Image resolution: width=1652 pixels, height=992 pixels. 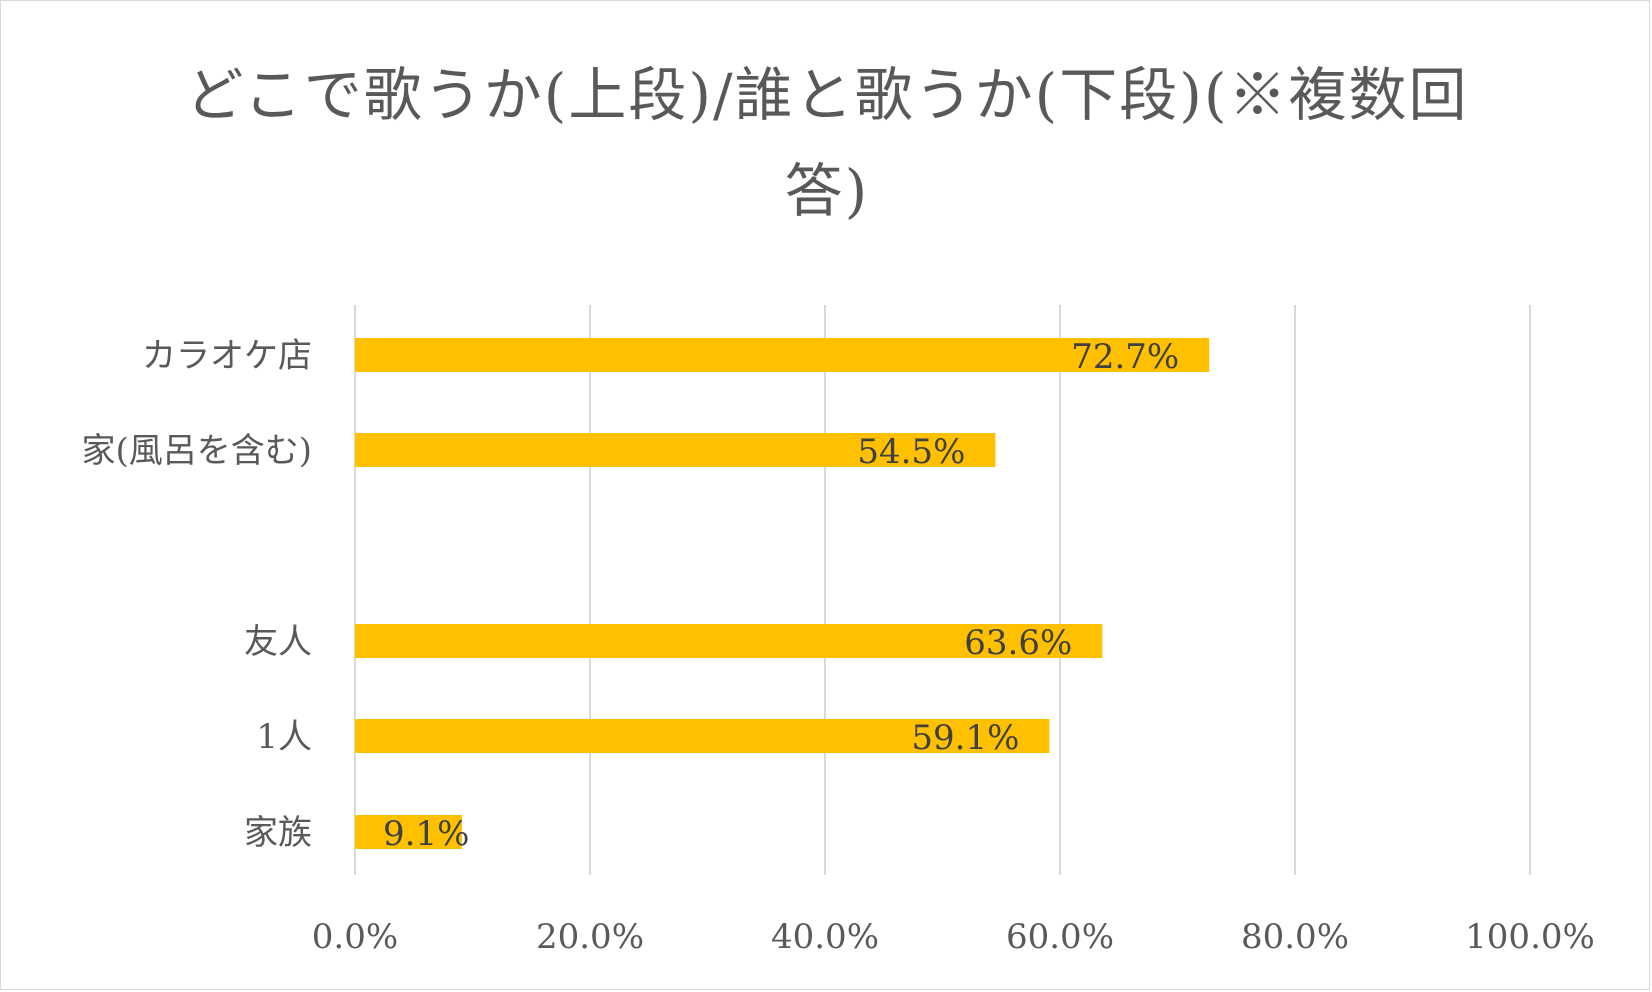 What do you see at coordinates (911, 452) in the screenshot?
I see `data-label: 54.5%` at bounding box center [911, 452].